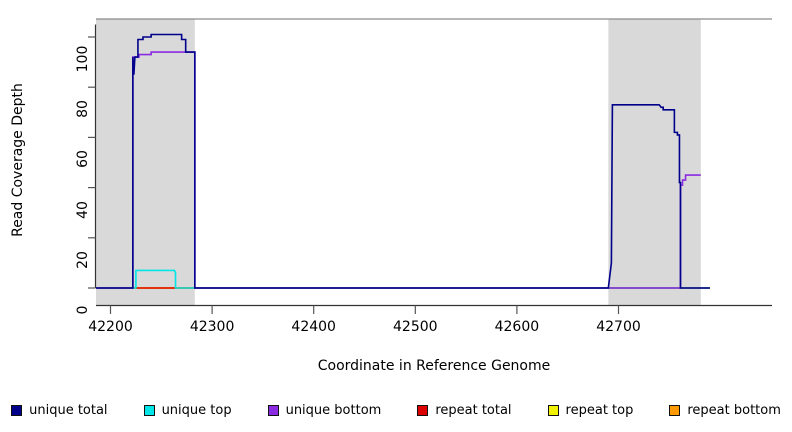  What do you see at coordinates (403, 279) in the screenshot?
I see `series-line` at bounding box center [403, 279].